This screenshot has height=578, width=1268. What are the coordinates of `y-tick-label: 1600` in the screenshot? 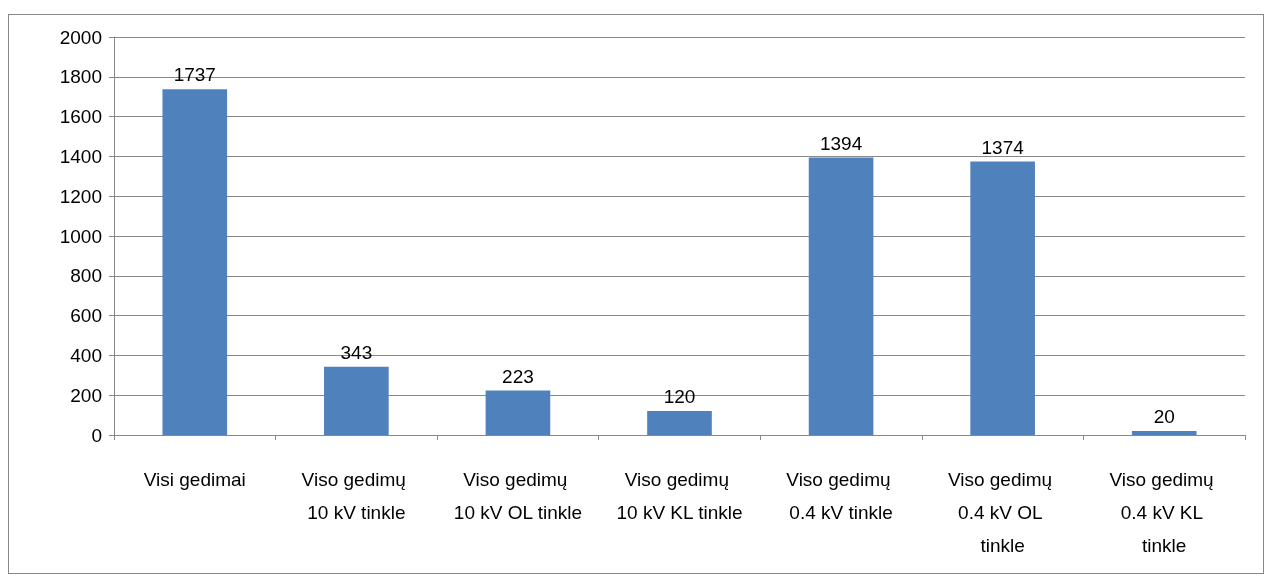 It's located at (80, 117).